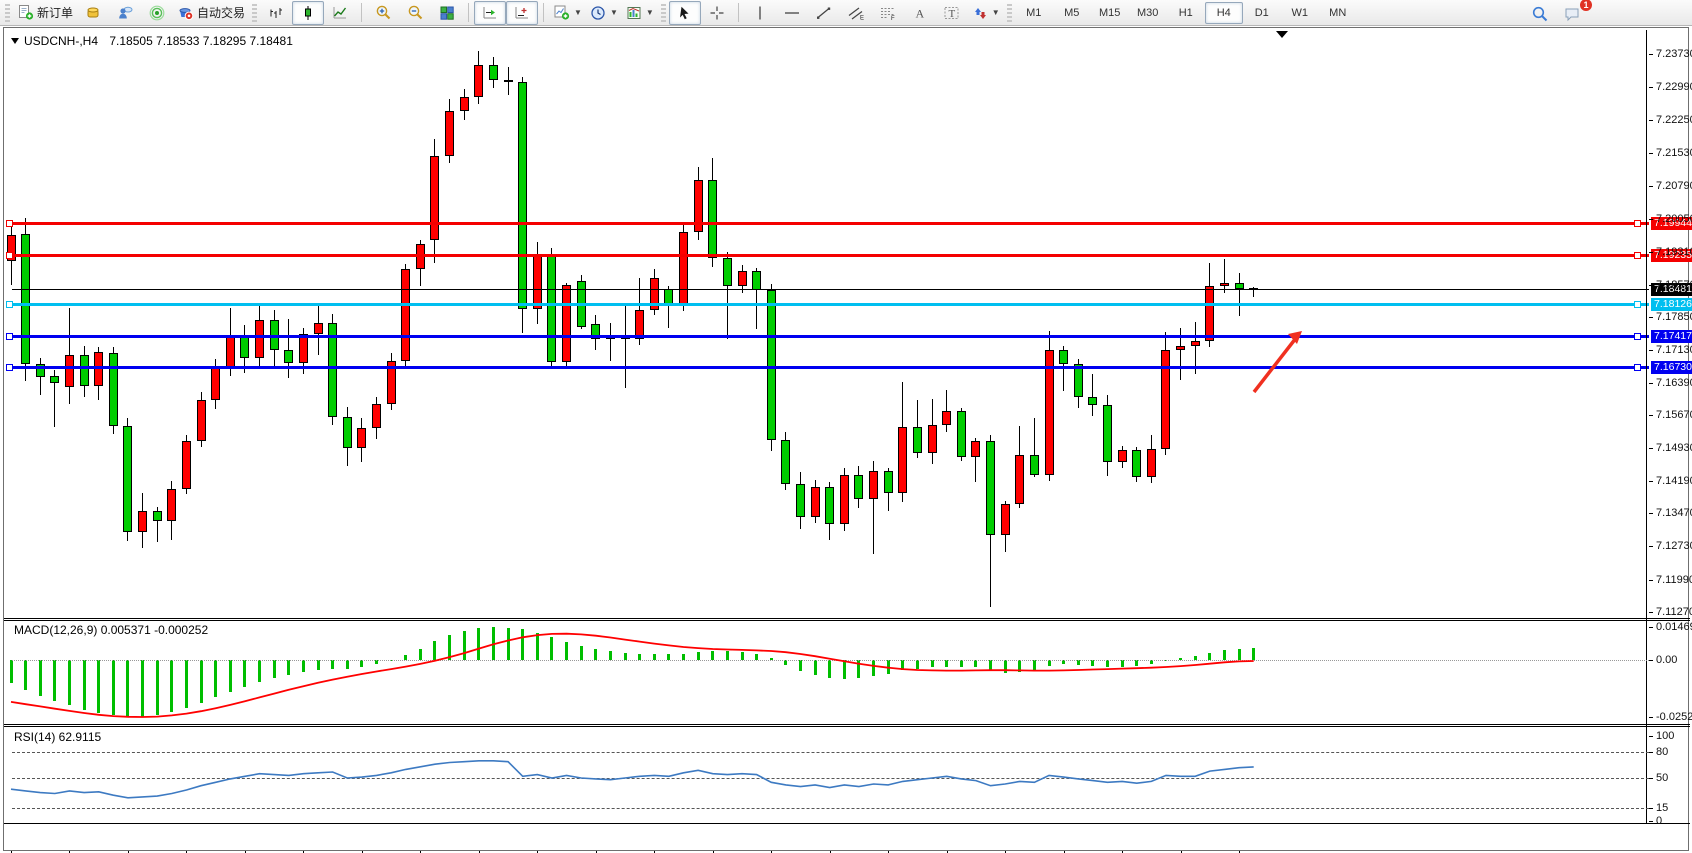 Image resolution: width=1692 pixels, height=853 pixels. I want to click on chart-shift-button, so click(522, 12).